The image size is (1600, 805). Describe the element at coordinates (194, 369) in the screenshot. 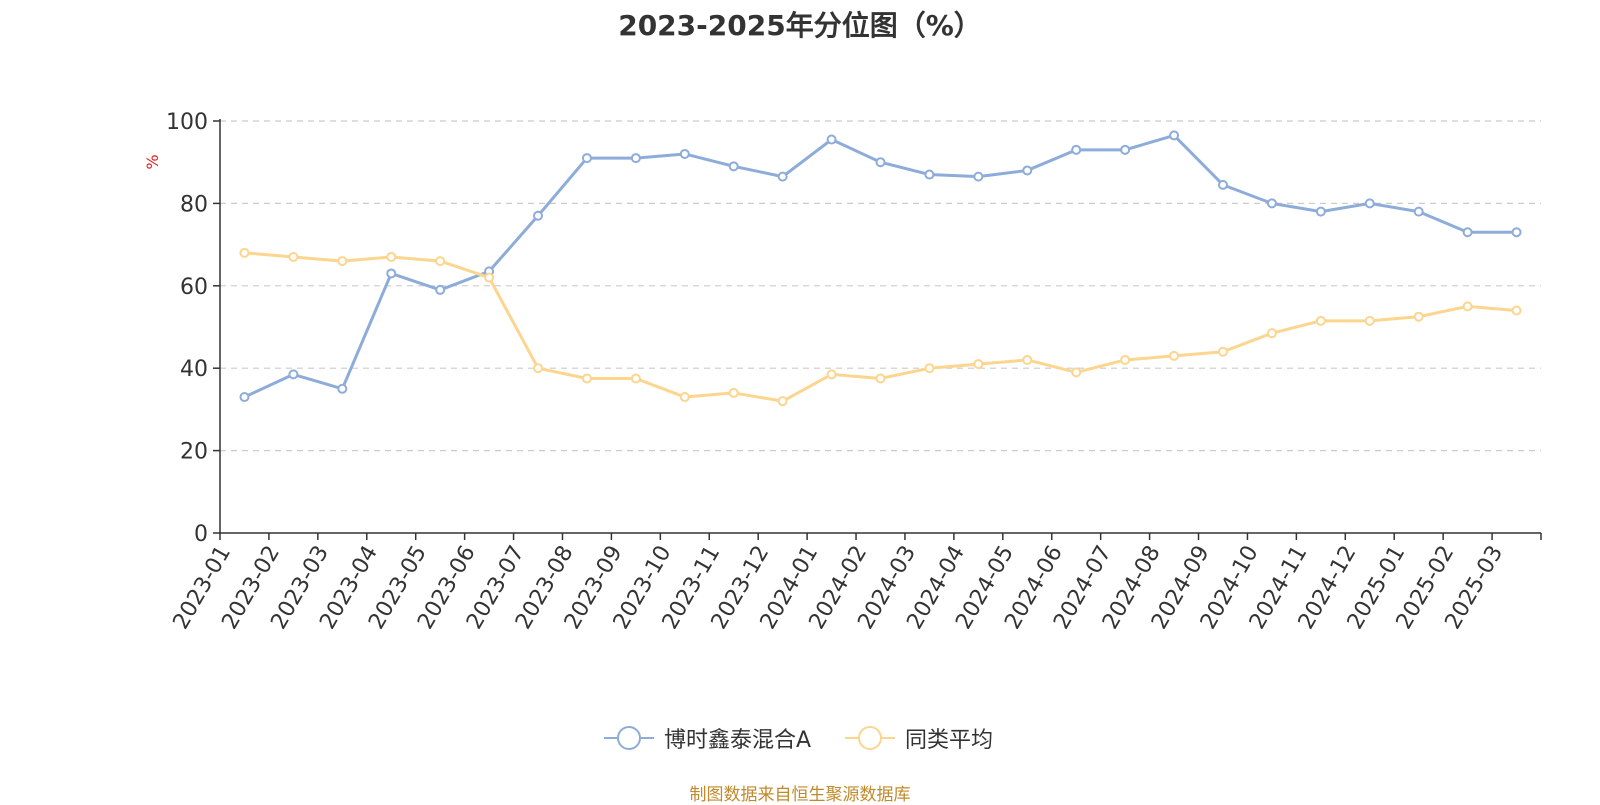

I see `y-tick-label: 40` at that location.